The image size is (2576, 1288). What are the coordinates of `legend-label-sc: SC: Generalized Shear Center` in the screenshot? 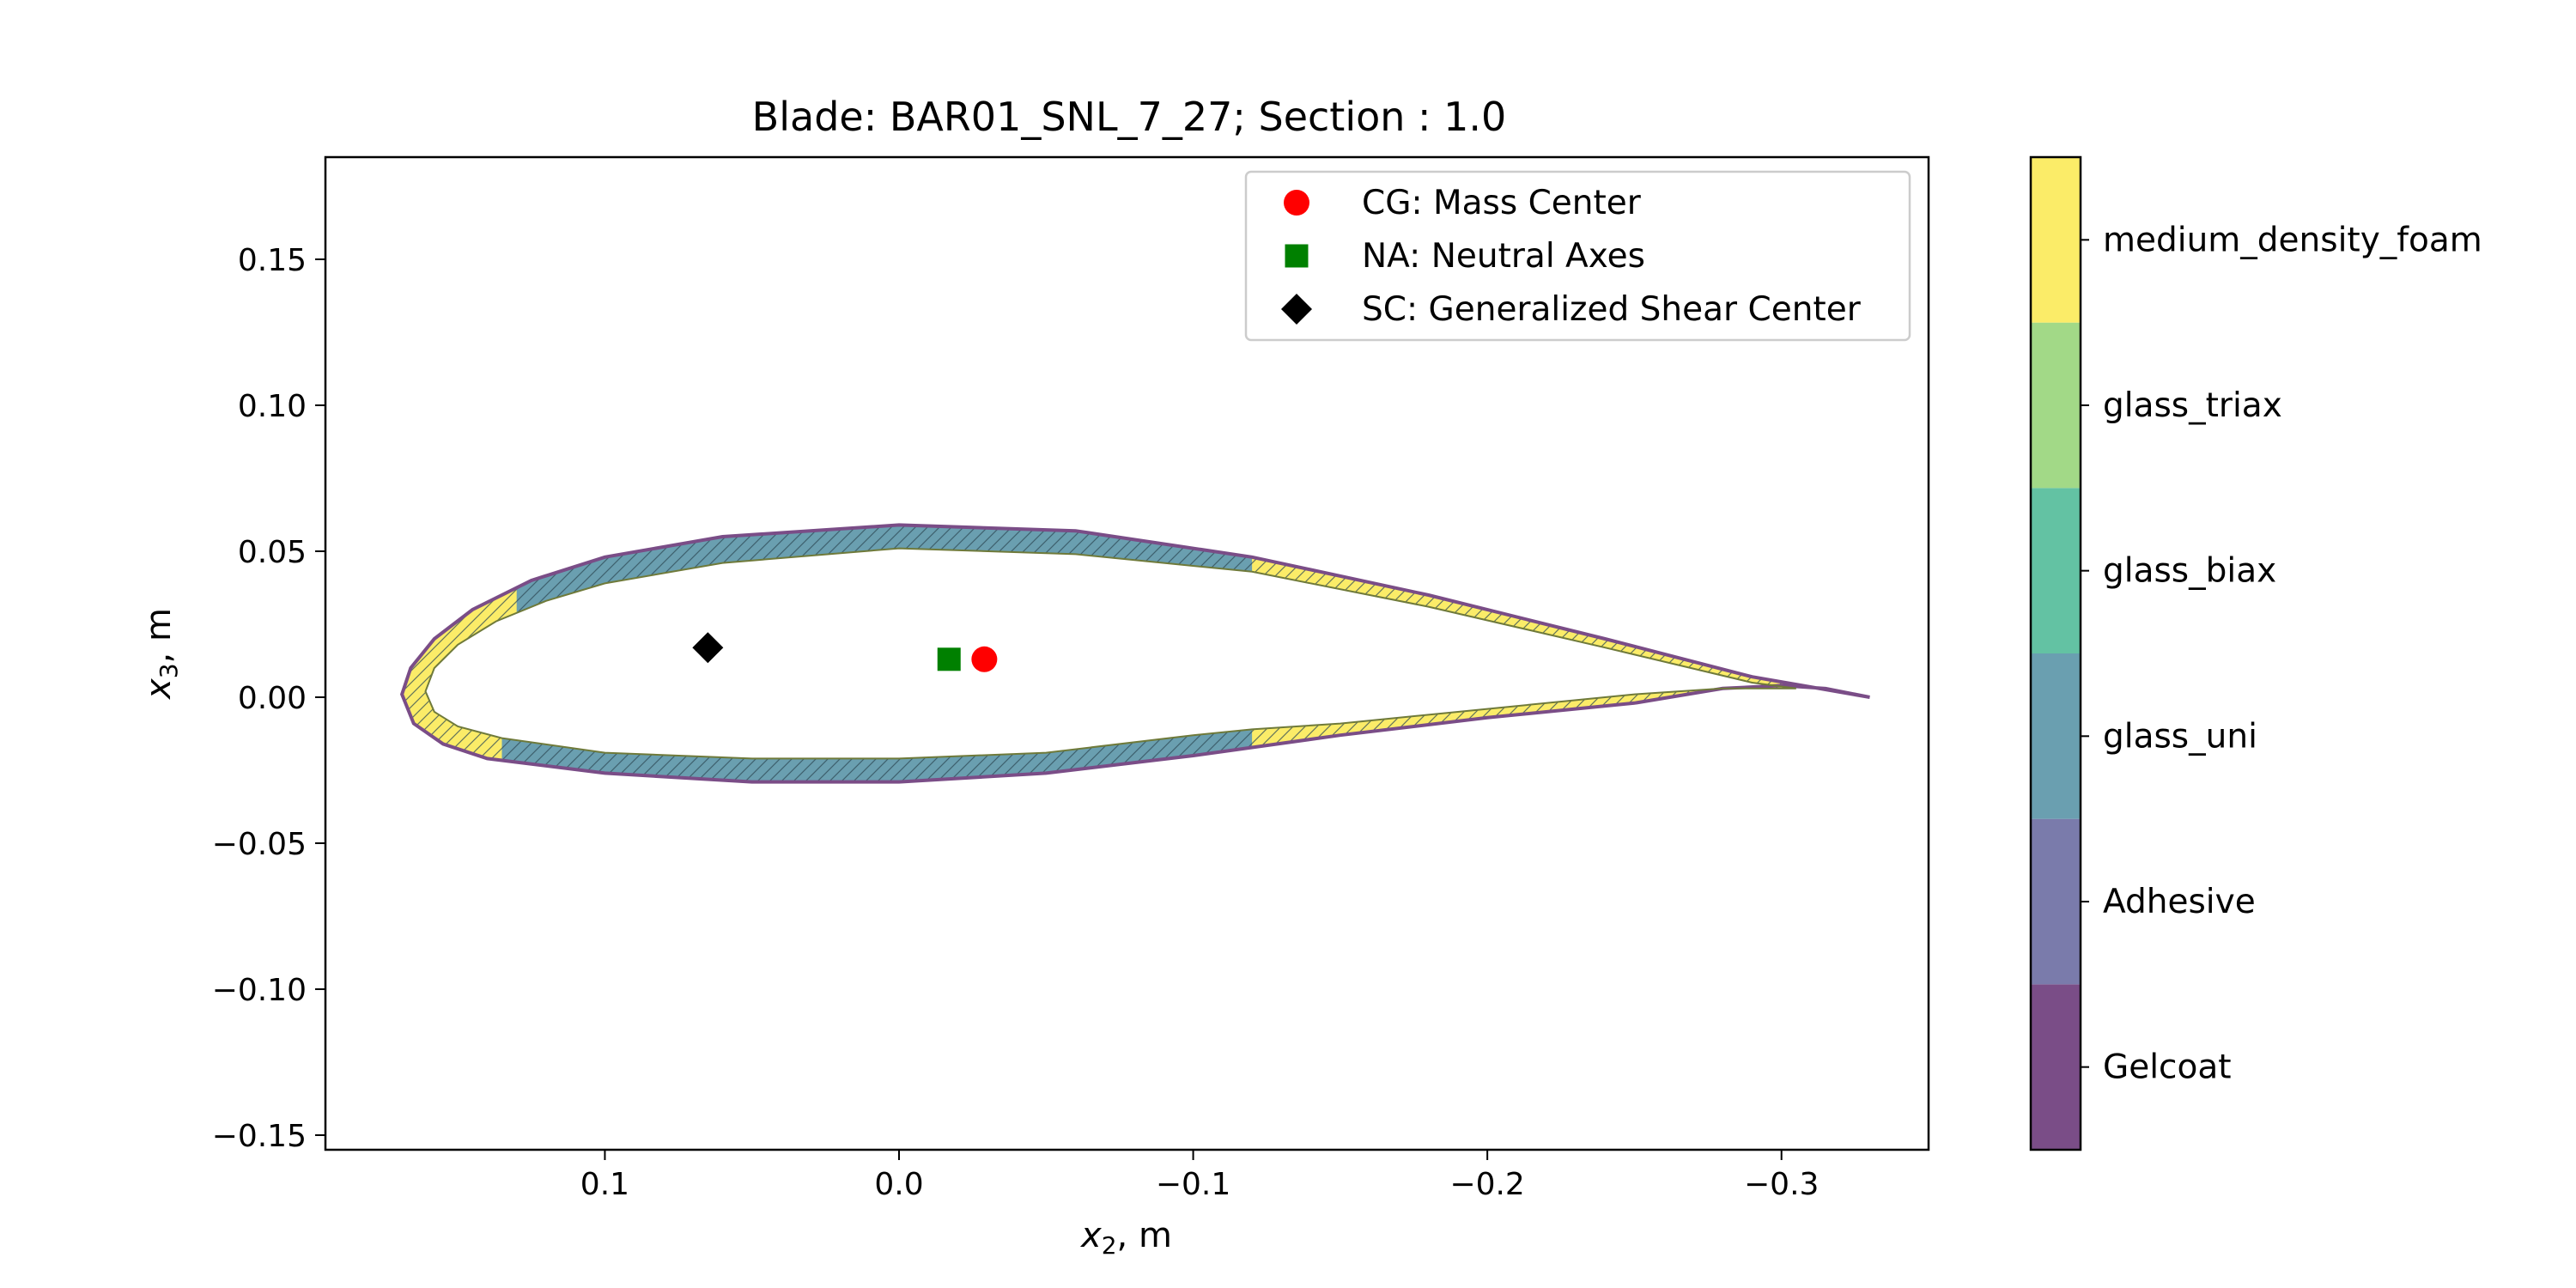 It's located at (1612, 310).